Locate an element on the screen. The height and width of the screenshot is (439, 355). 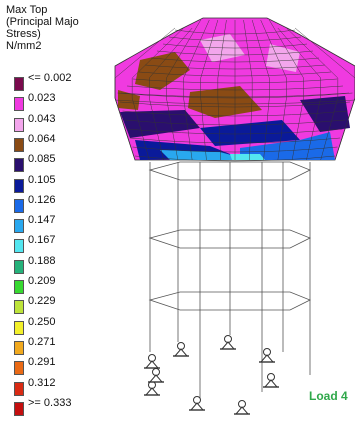
legend-label: 0.312 is located at coordinates (42, 382).